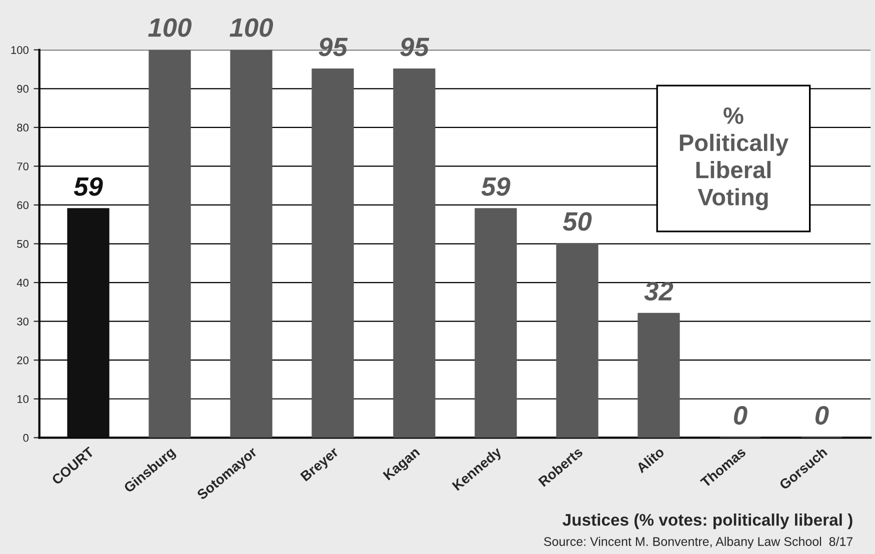 The height and width of the screenshot is (554, 875). What do you see at coordinates (23, 128) in the screenshot?
I see `y-tick-label: 80` at bounding box center [23, 128].